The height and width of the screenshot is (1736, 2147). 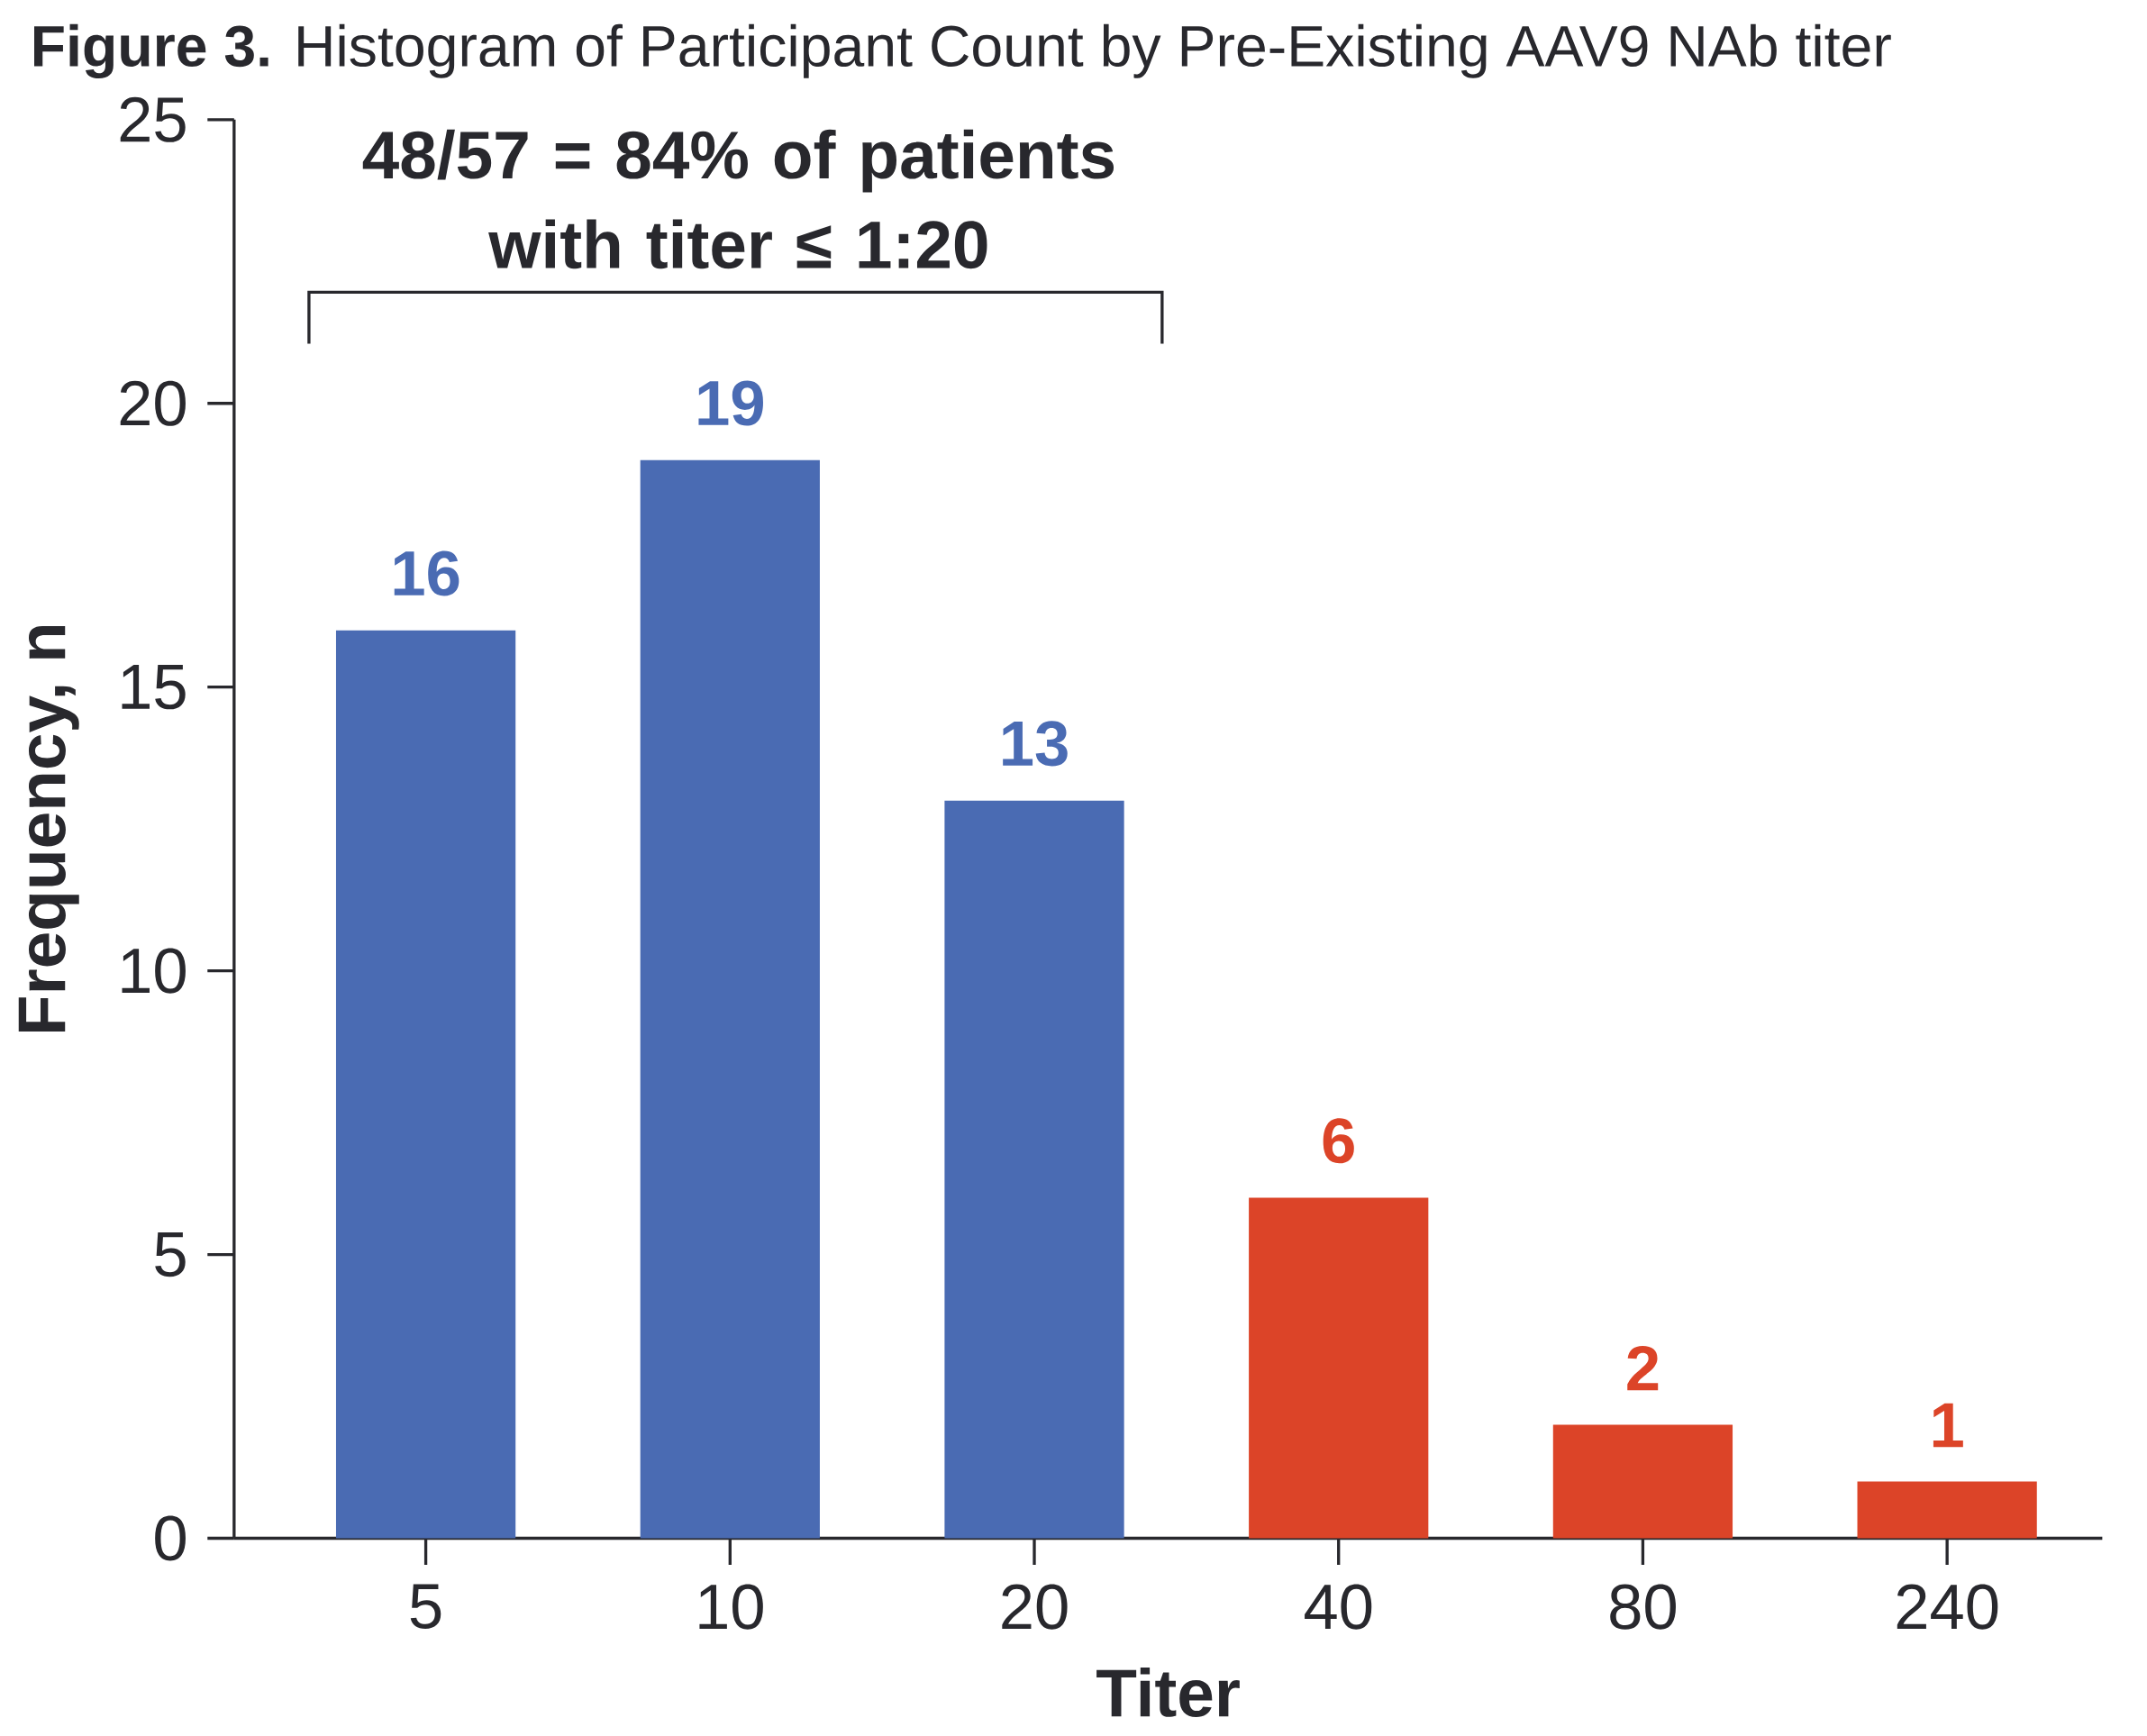 I want to click on y-tick-label: 0, so click(x=170, y=1538).